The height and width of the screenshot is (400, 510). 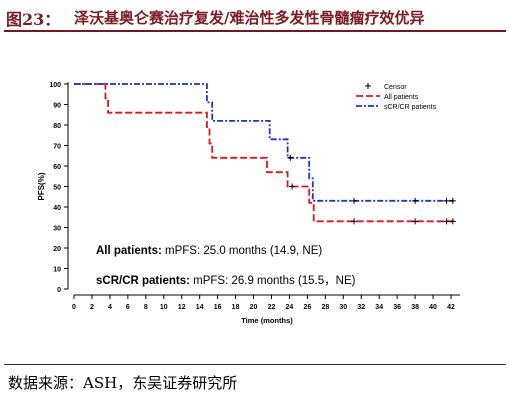 I want to click on y-tick-label: 10, so click(x=57, y=270).